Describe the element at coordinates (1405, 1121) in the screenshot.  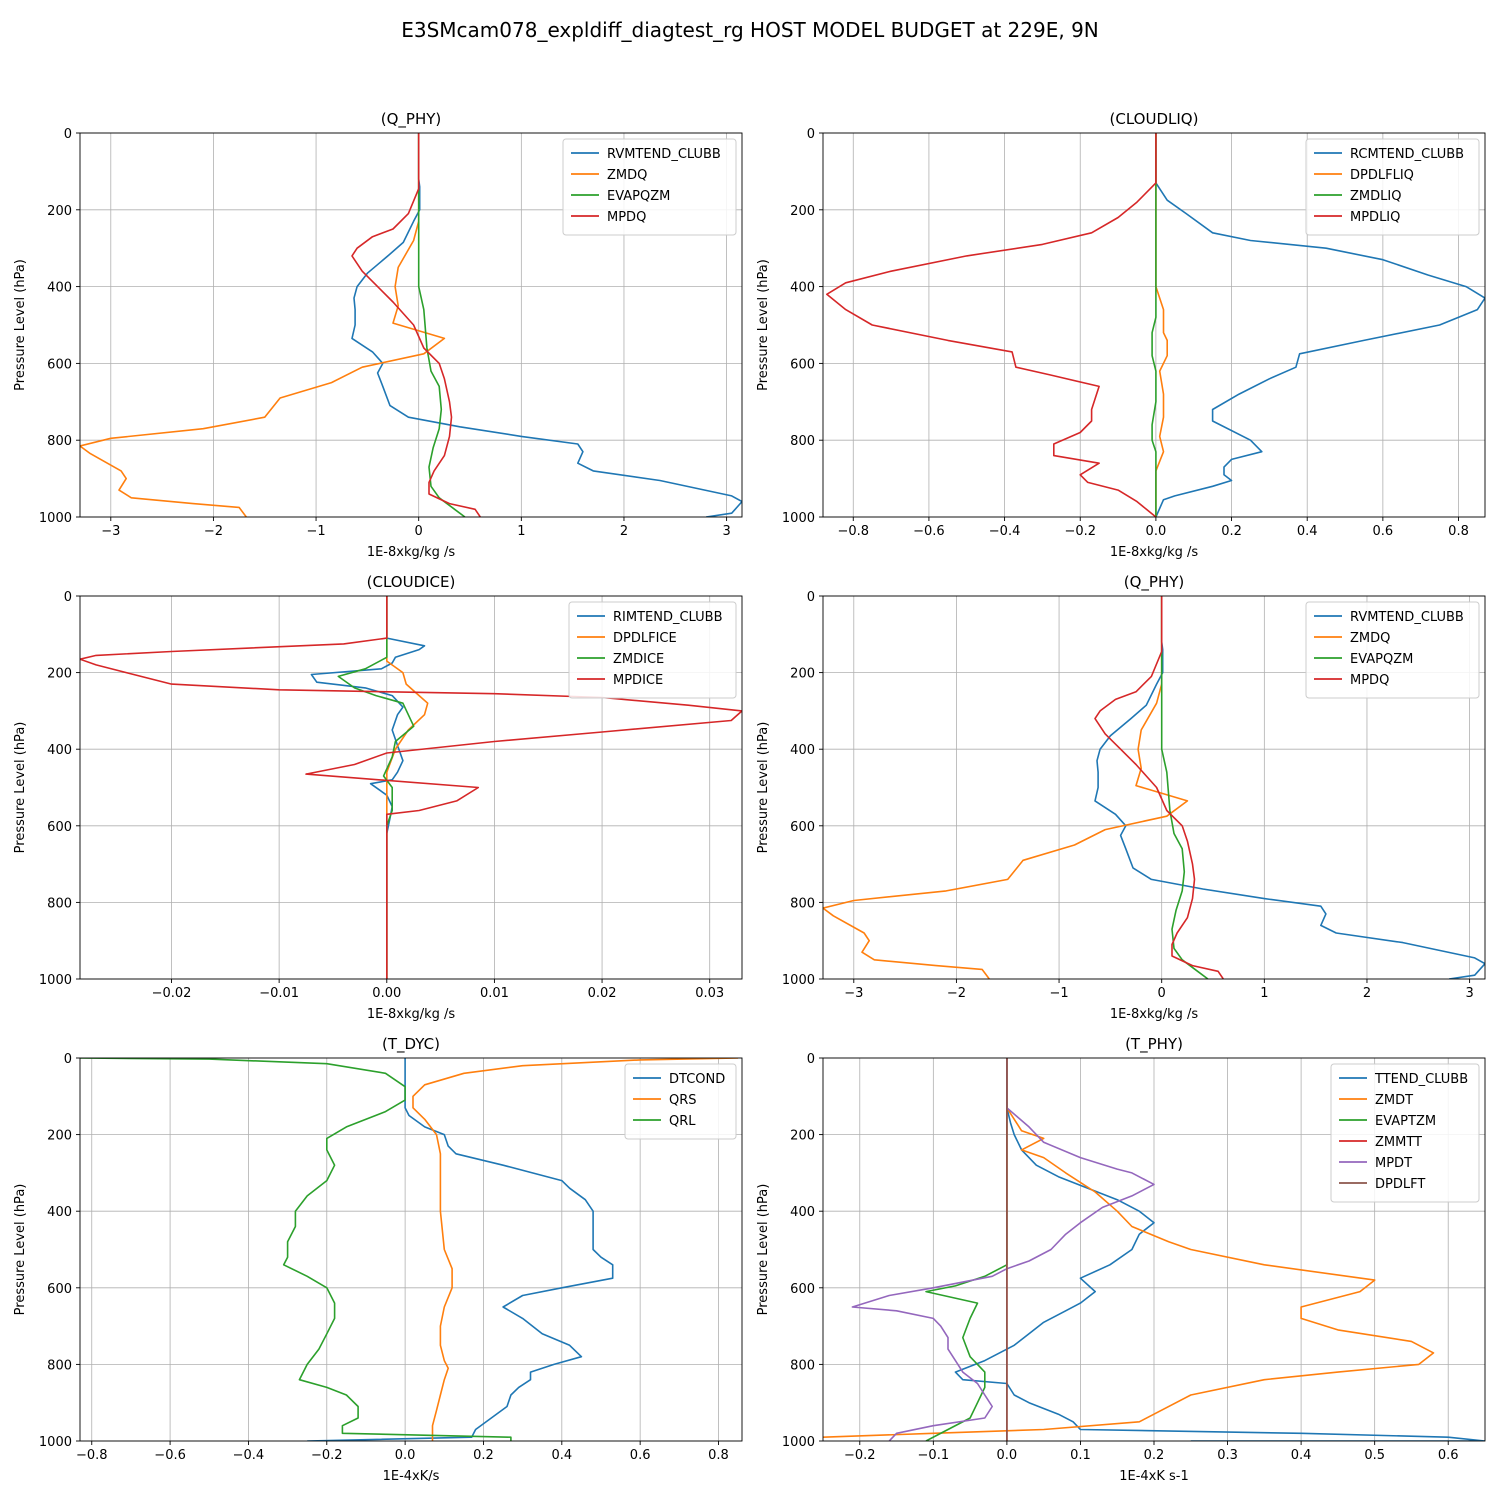
I see `legend-label: EVAPTZM` at that location.